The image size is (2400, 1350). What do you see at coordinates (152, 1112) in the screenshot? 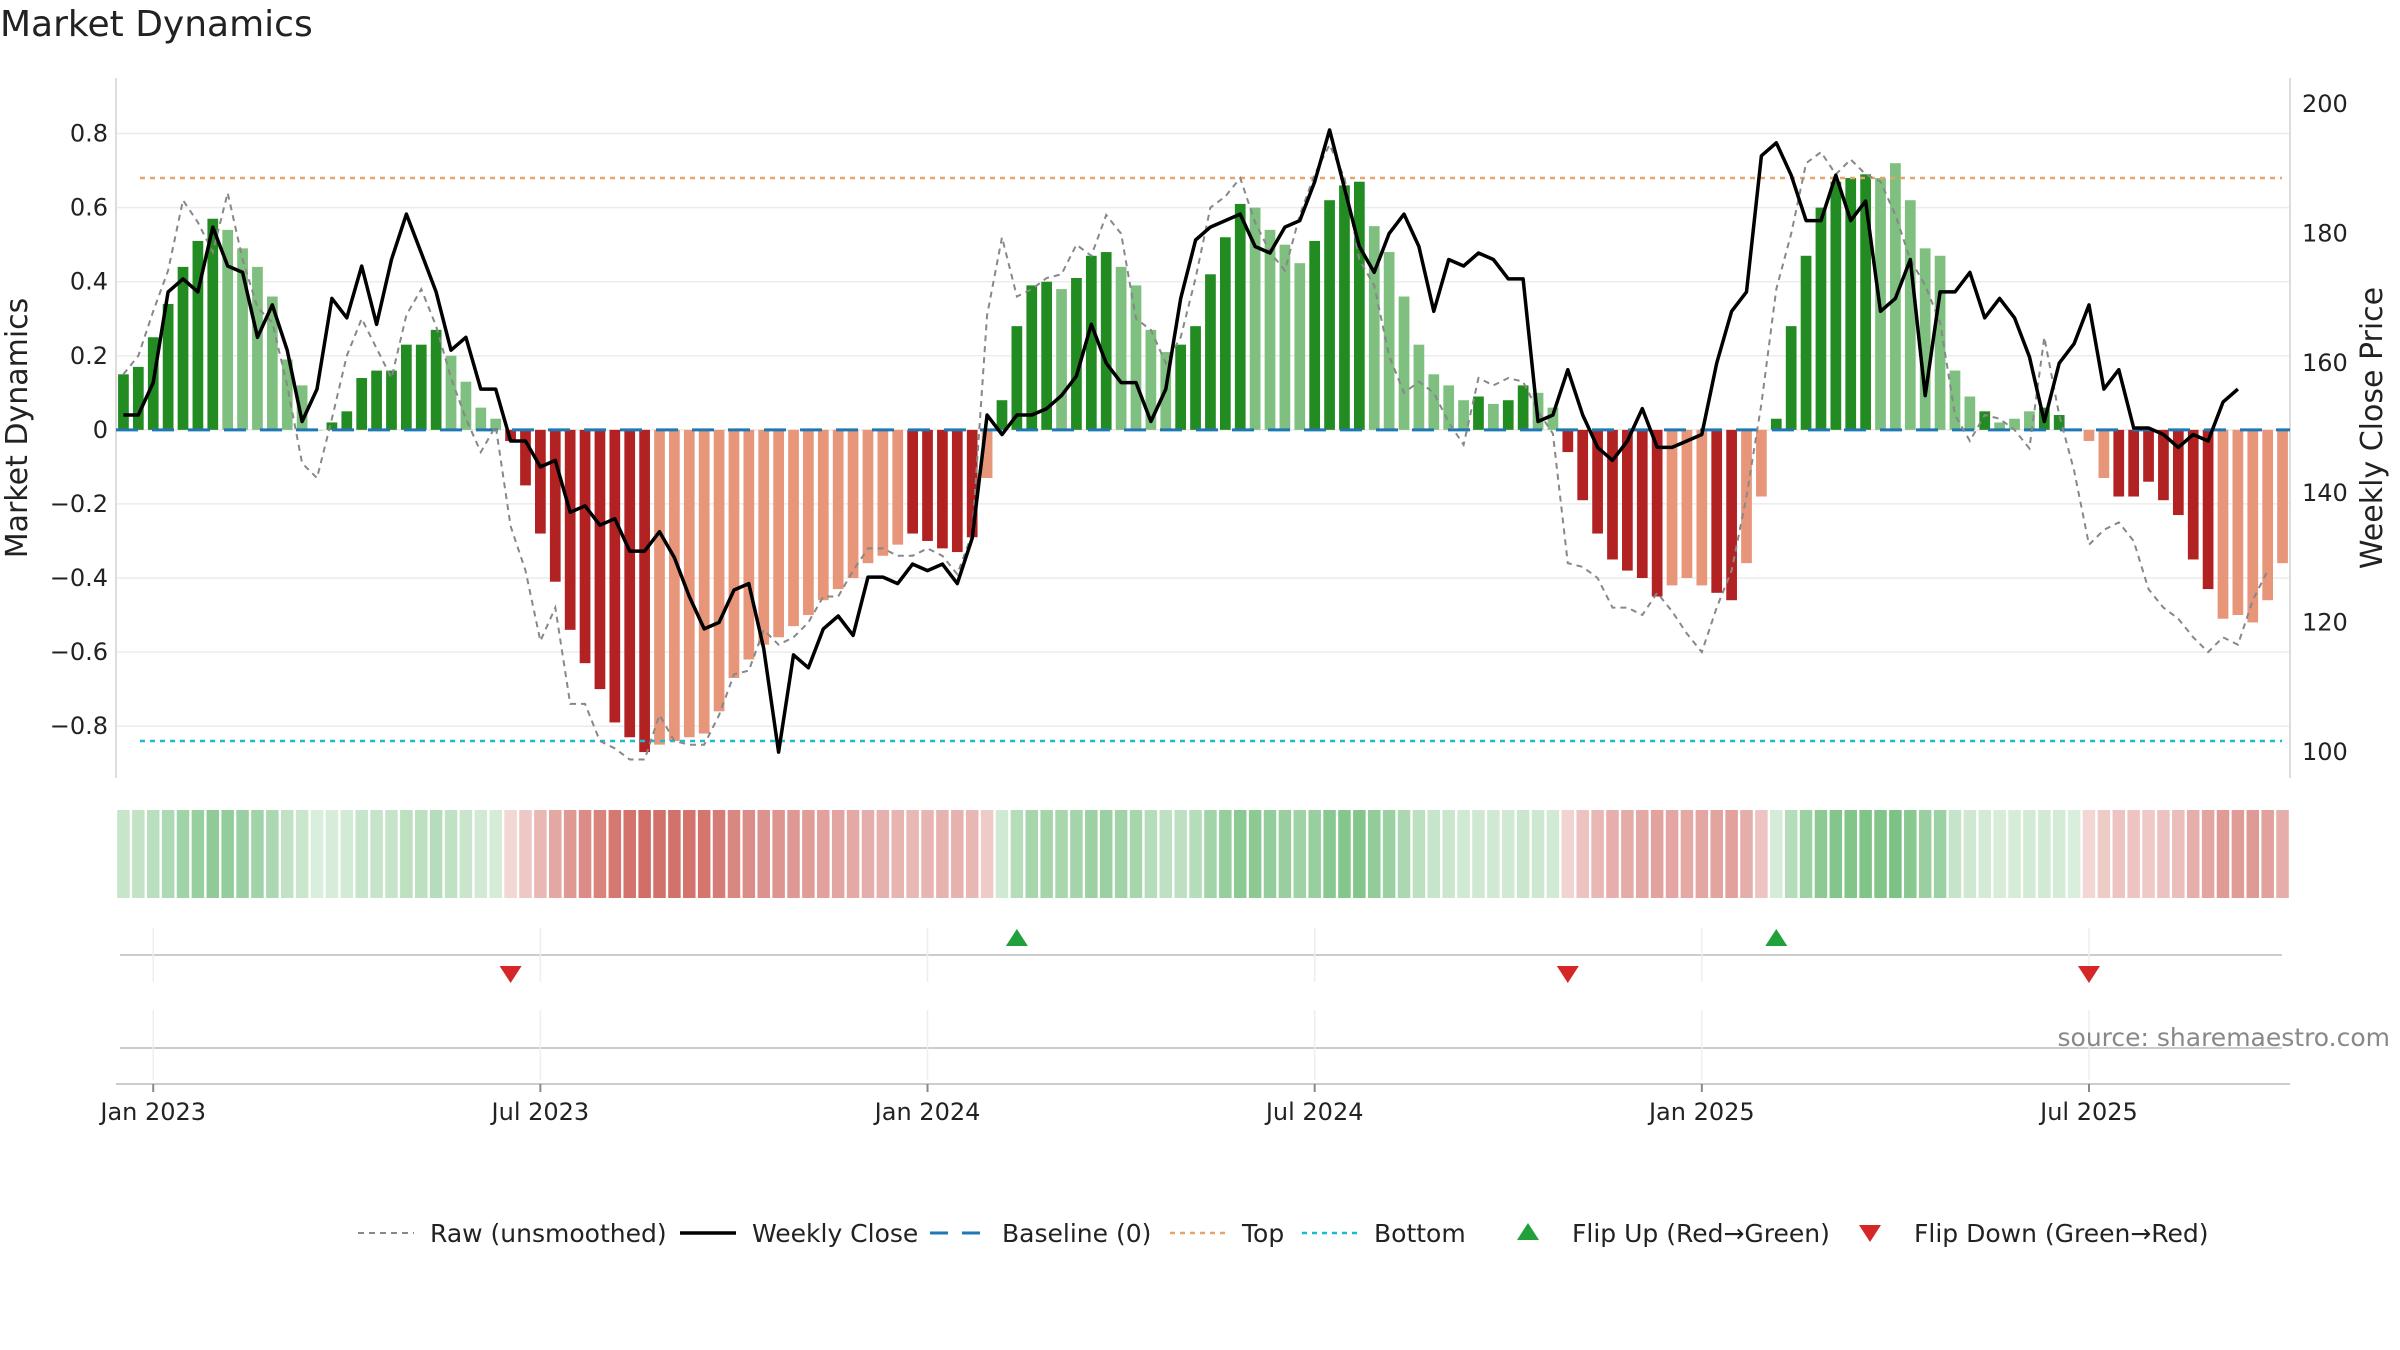
I see `x-tick-label: Jan 2023` at bounding box center [152, 1112].